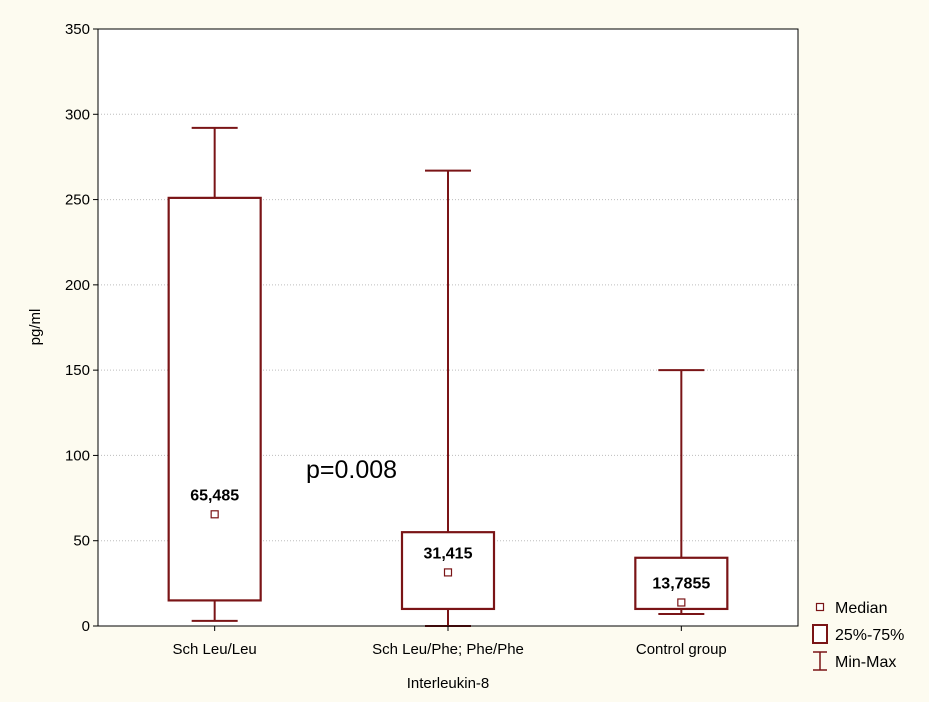 The height and width of the screenshot is (702, 929). What do you see at coordinates (77, 455) in the screenshot?
I see `y-tick-label: 100` at bounding box center [77, 455].